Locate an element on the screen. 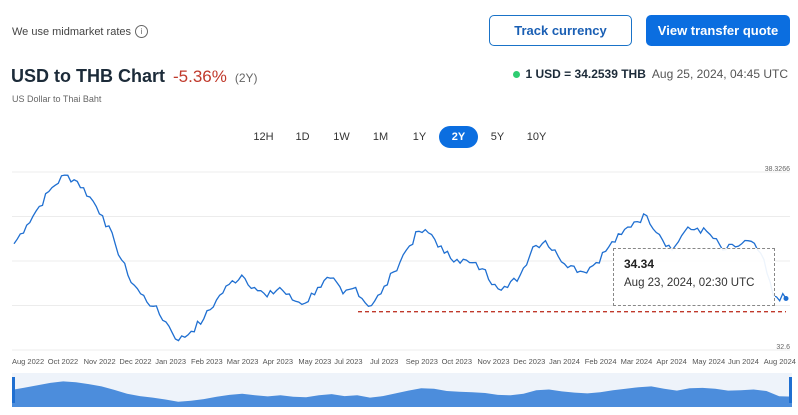  navigator-left-handle is located at coordinates (13, 390).